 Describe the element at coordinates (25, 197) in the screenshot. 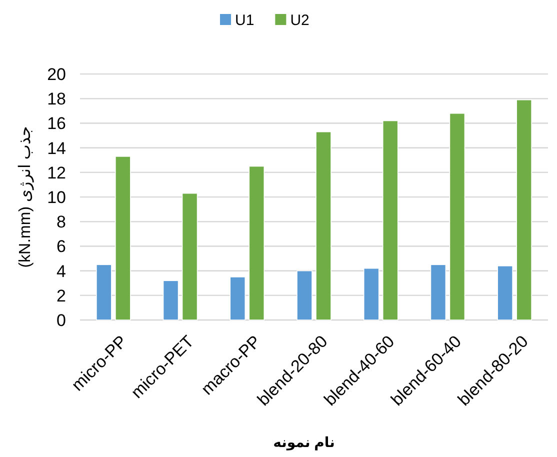

I see `y-axis-title: جذب انرژی (kN.mm)` at that location.